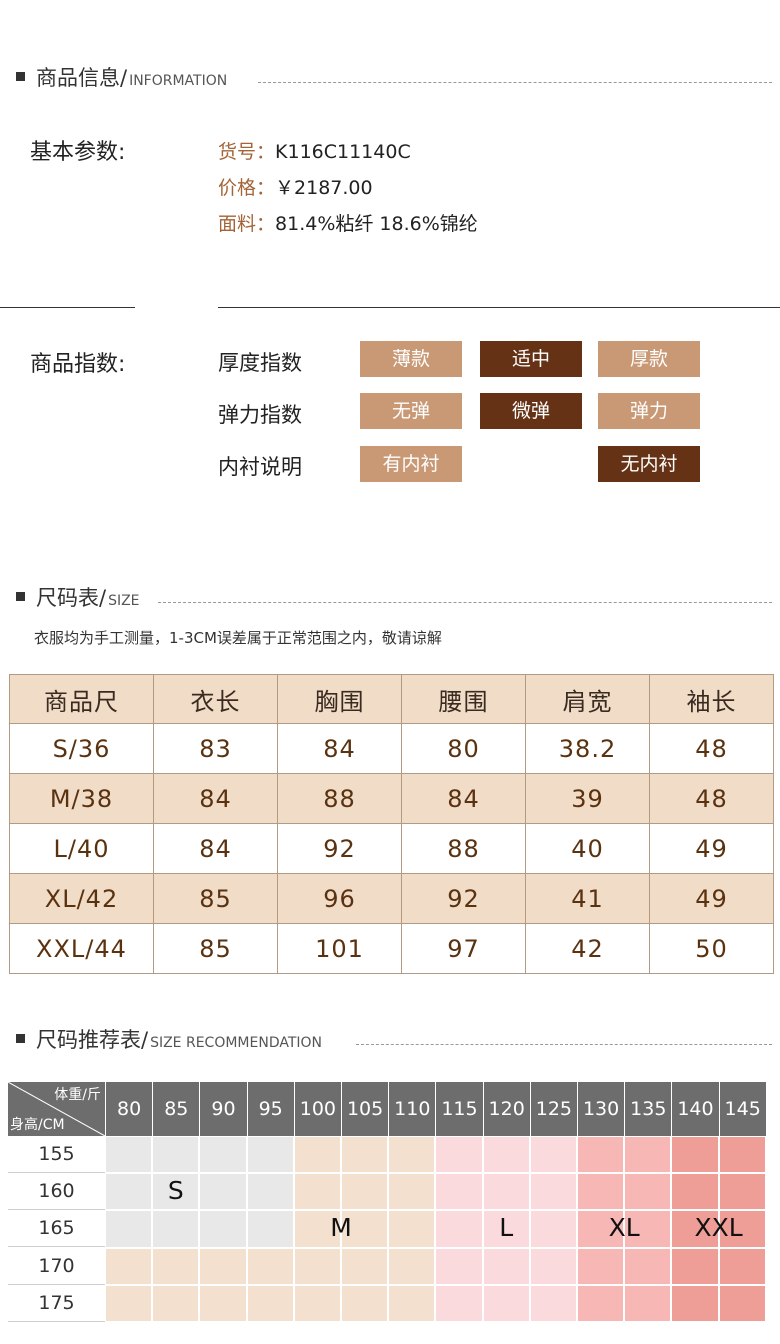 This screenshot has height=1344, width=780. What do you see at coordinates (711, 699) in the screenshot?
I see `header-cell: 袖长` at bounding box center [711, 699].